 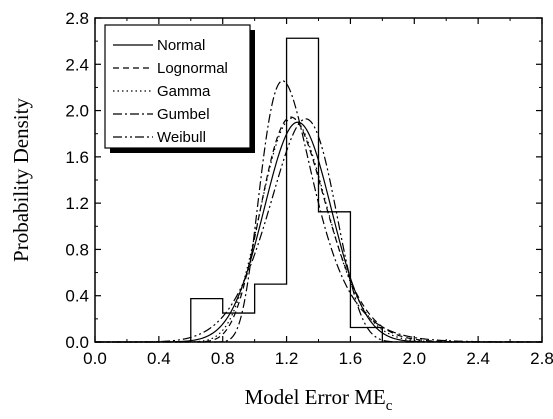 What do you see at coordinates (414, 358) in the screenshot?
I see `x-tick-label: 2.0` at bounding box center [414, 358].